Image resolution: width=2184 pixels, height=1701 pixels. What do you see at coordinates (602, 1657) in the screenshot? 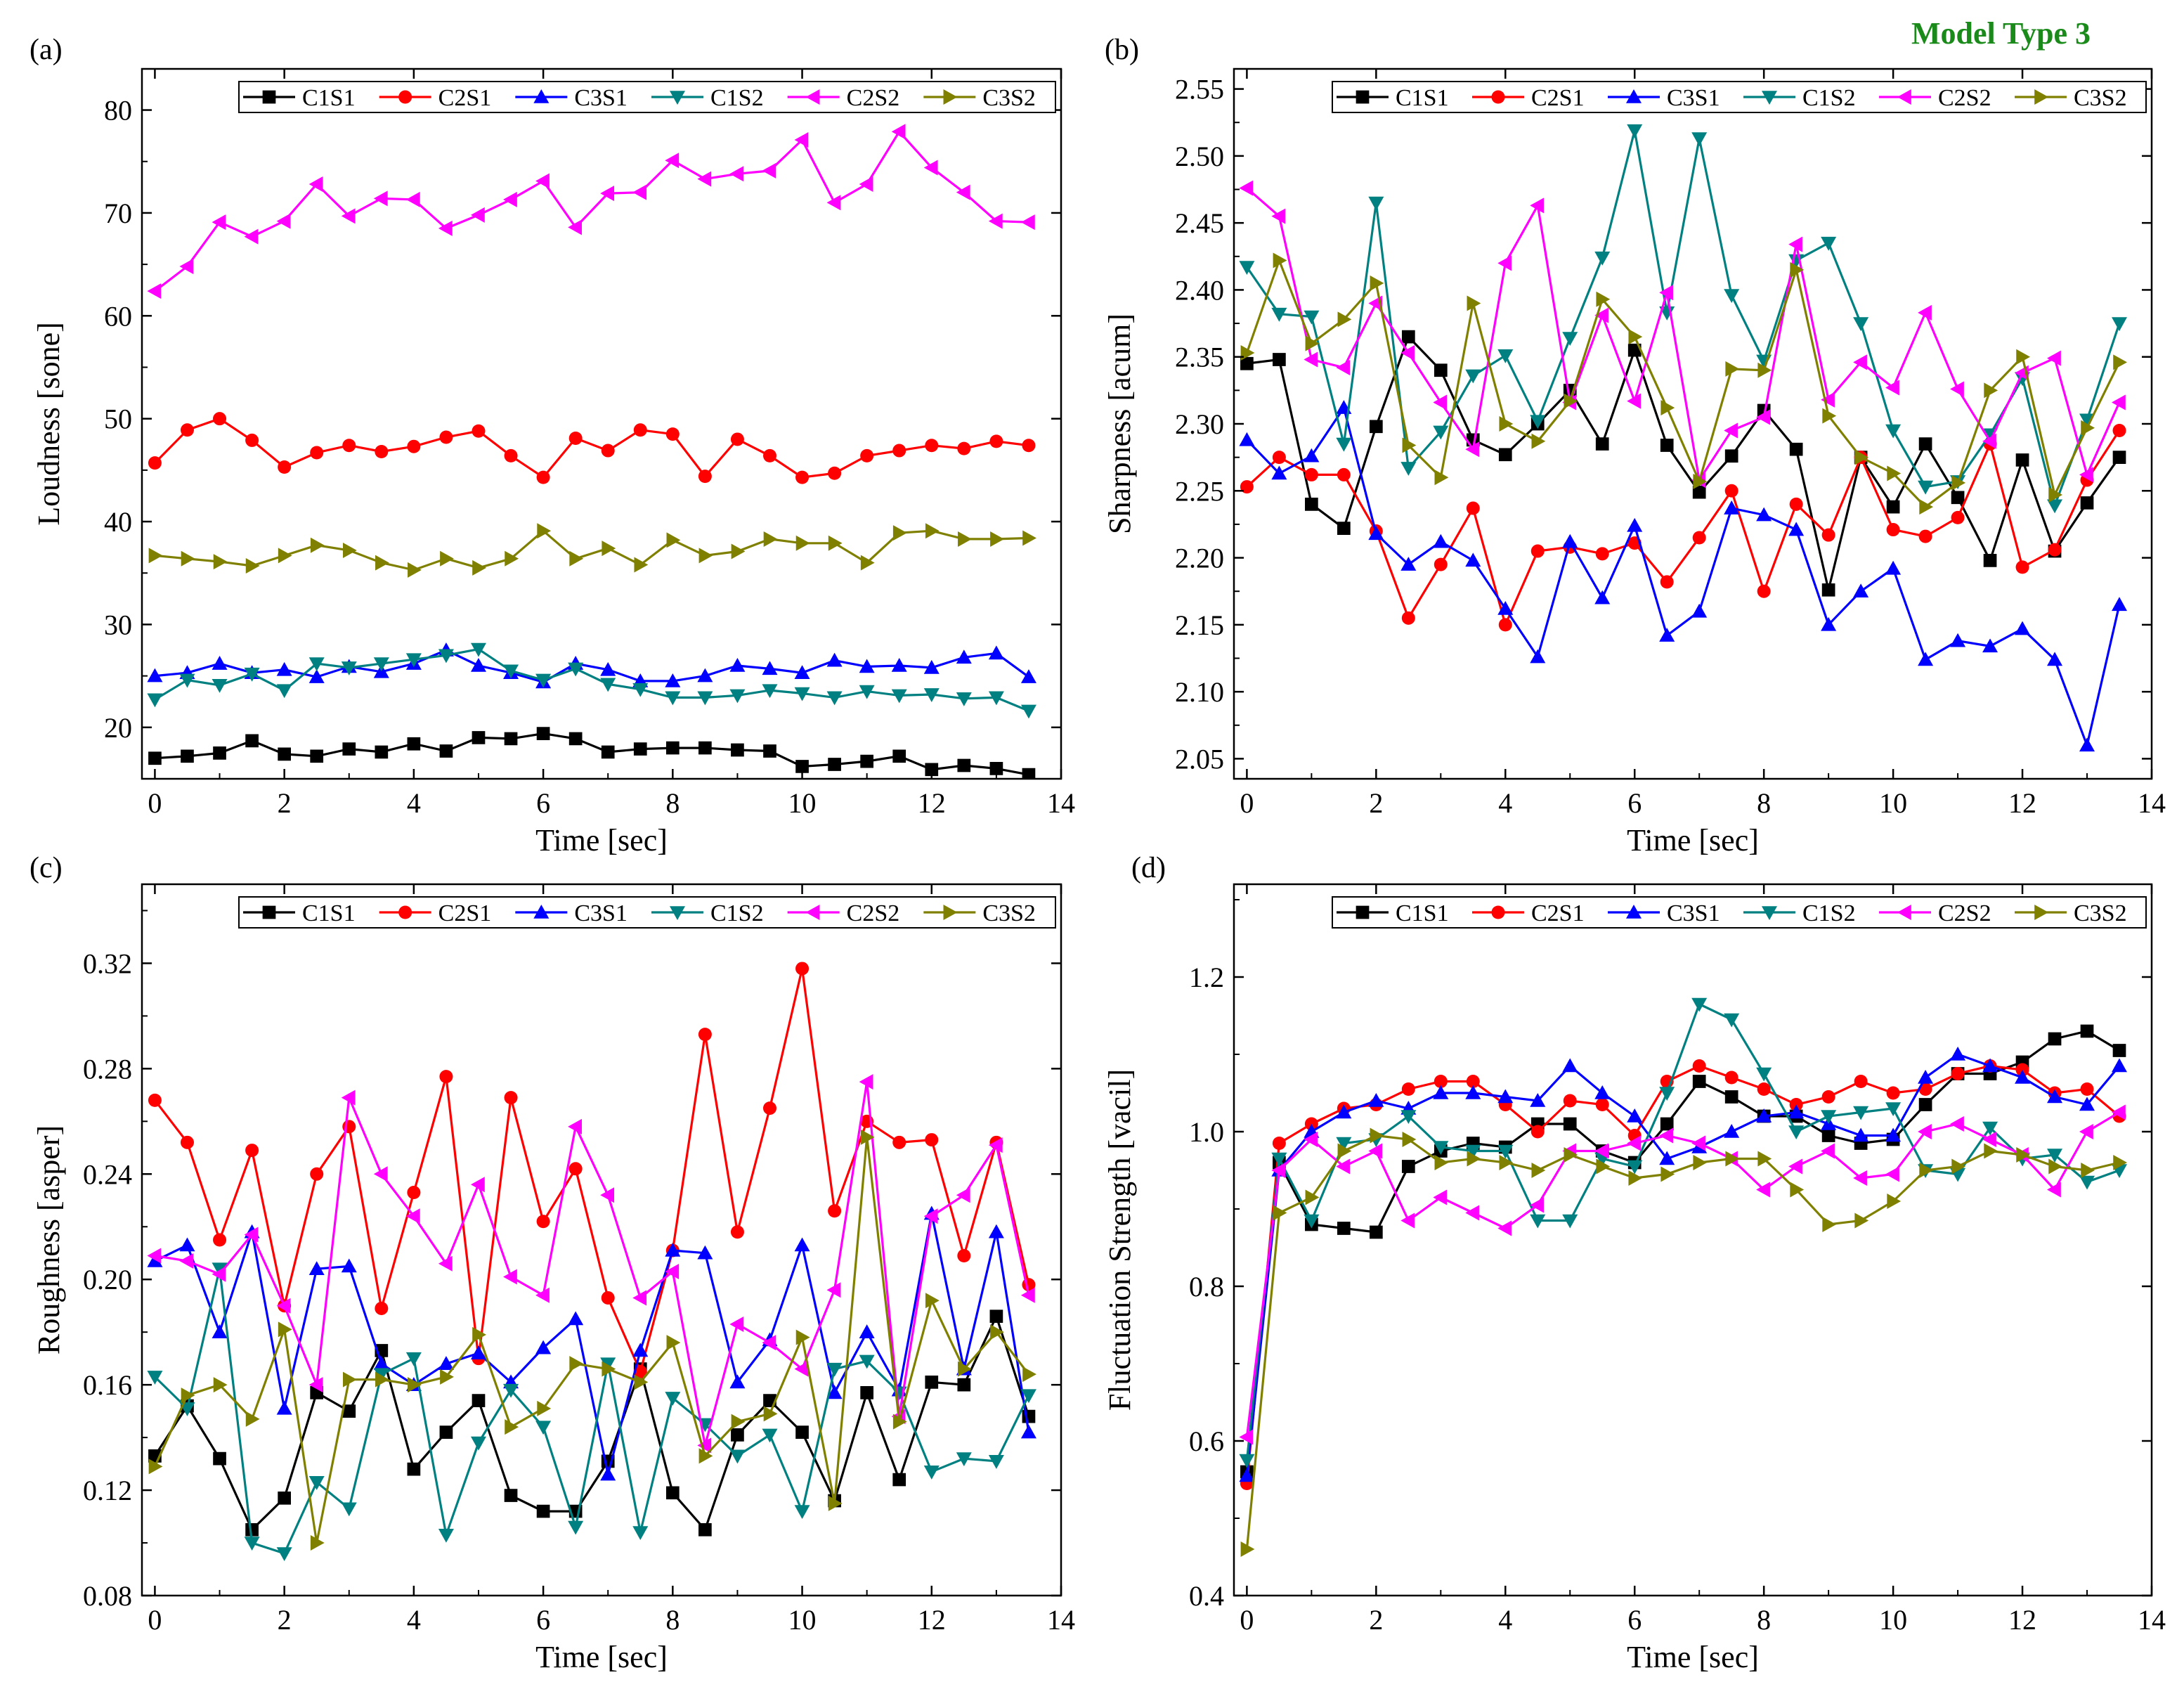
I see `x-axis-label: Time [sec]` at bounding box center [602, 1657].